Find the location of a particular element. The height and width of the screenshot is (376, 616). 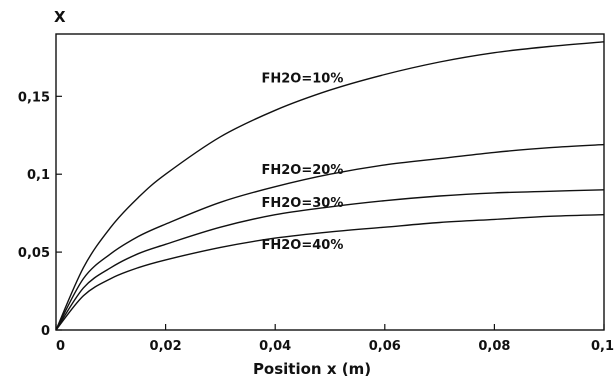

series-label: FH2O=30% is located at coordinates (303, 203).